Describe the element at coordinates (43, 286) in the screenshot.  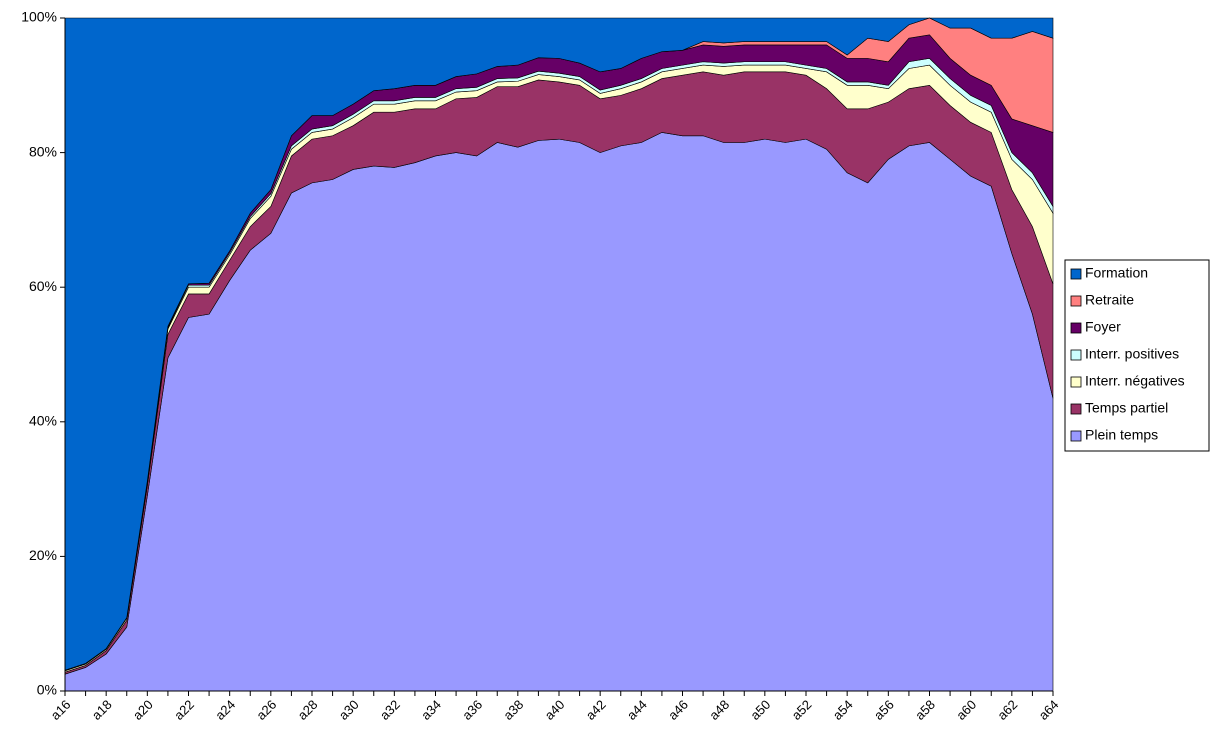
I see `y-tick-label: 60%` at that location.